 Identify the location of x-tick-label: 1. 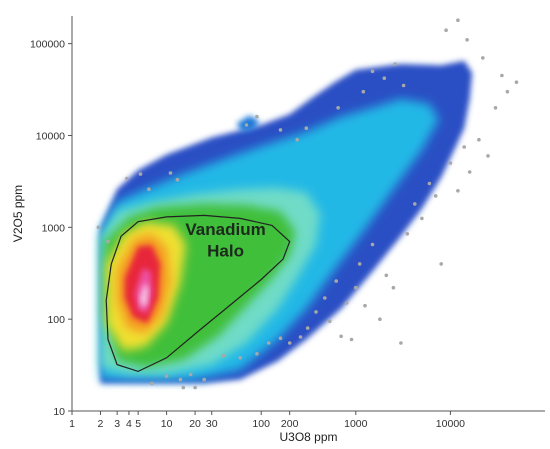
(72, 424).